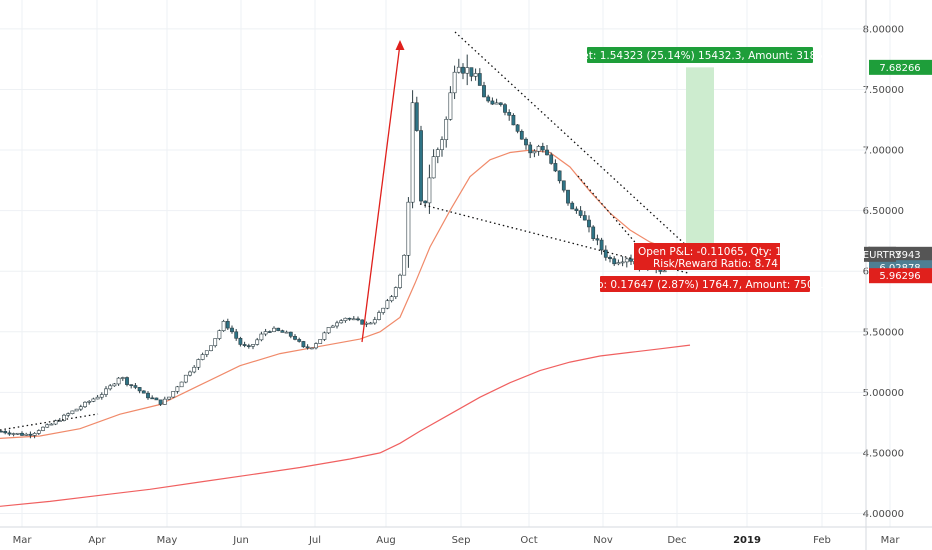  Describe the element at coordinates (23, 540) in the screenshot. I see `x-tick-label: Mar` at that location.